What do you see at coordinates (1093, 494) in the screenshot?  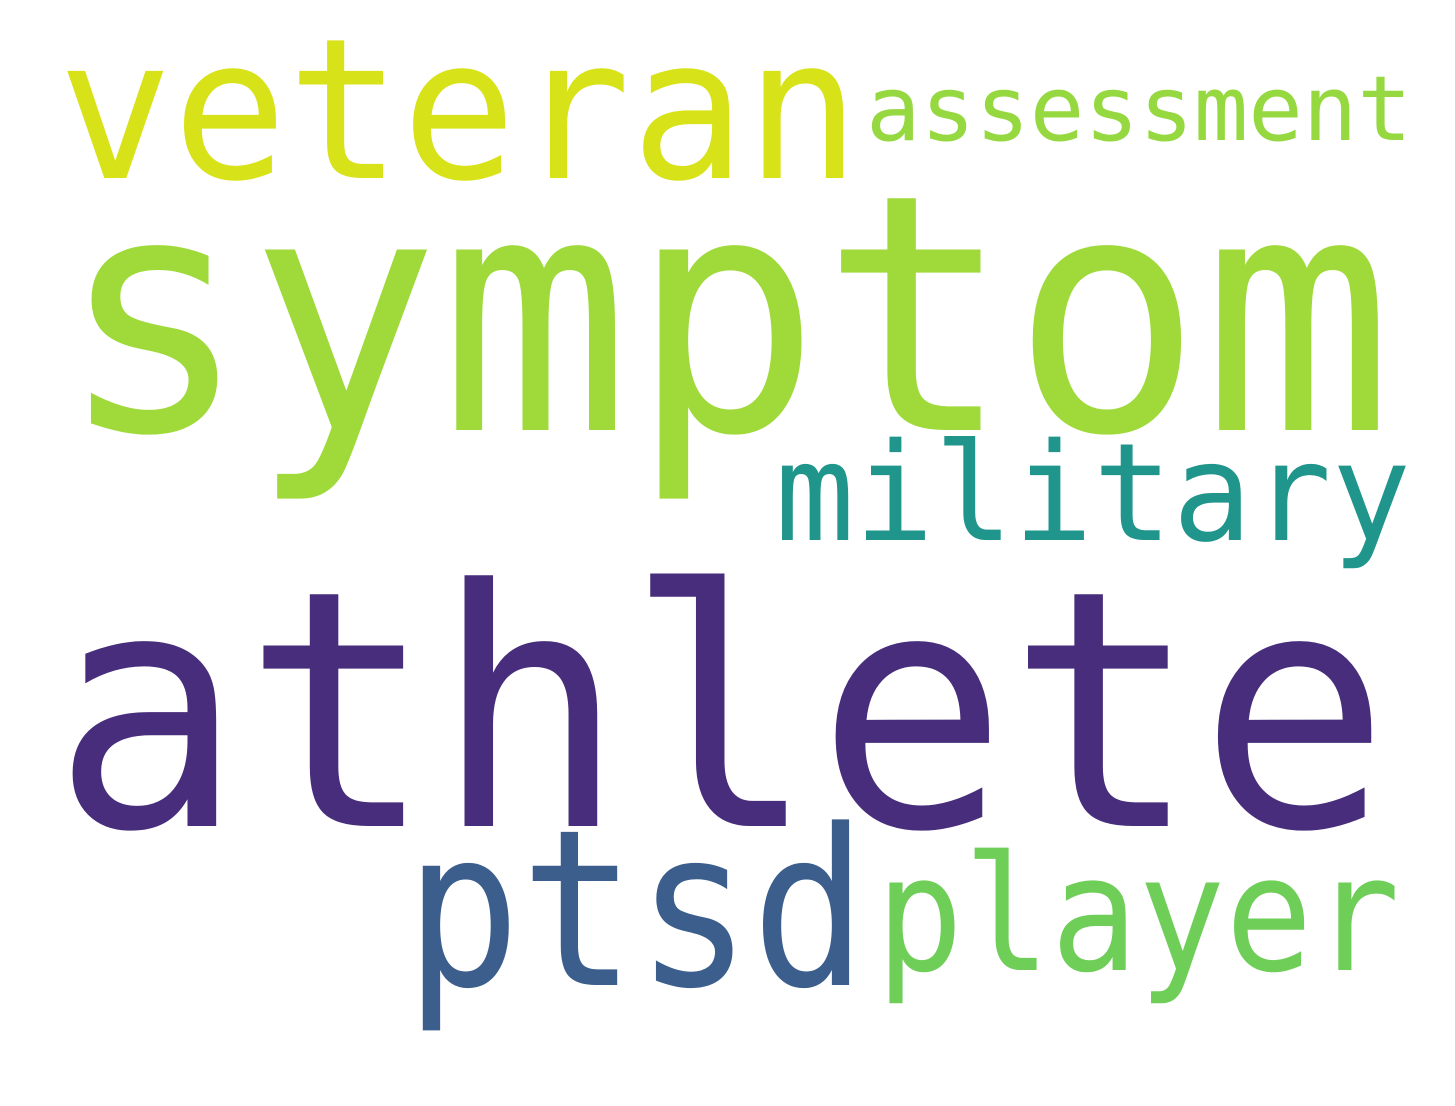 I see `word-military: military` at bounding box center [1093, 494].